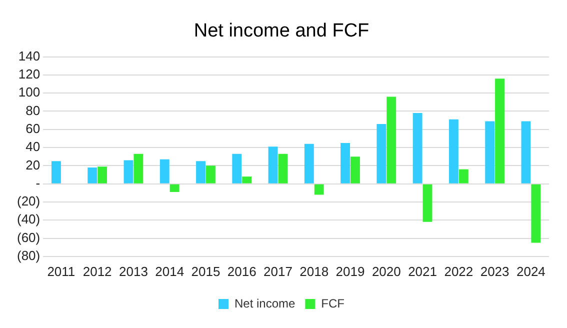 The image size is (567, 328). Describe the element at coordinates (531, 271) in the screenshot. I see `x-tick-label: 2024` at that location.